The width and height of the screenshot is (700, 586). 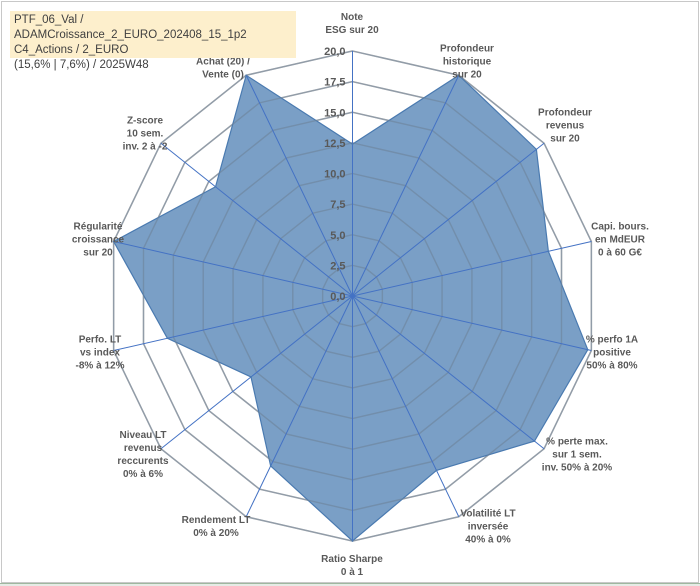 I want to click on tick-label: 20,0, so click(x=334, y=52).